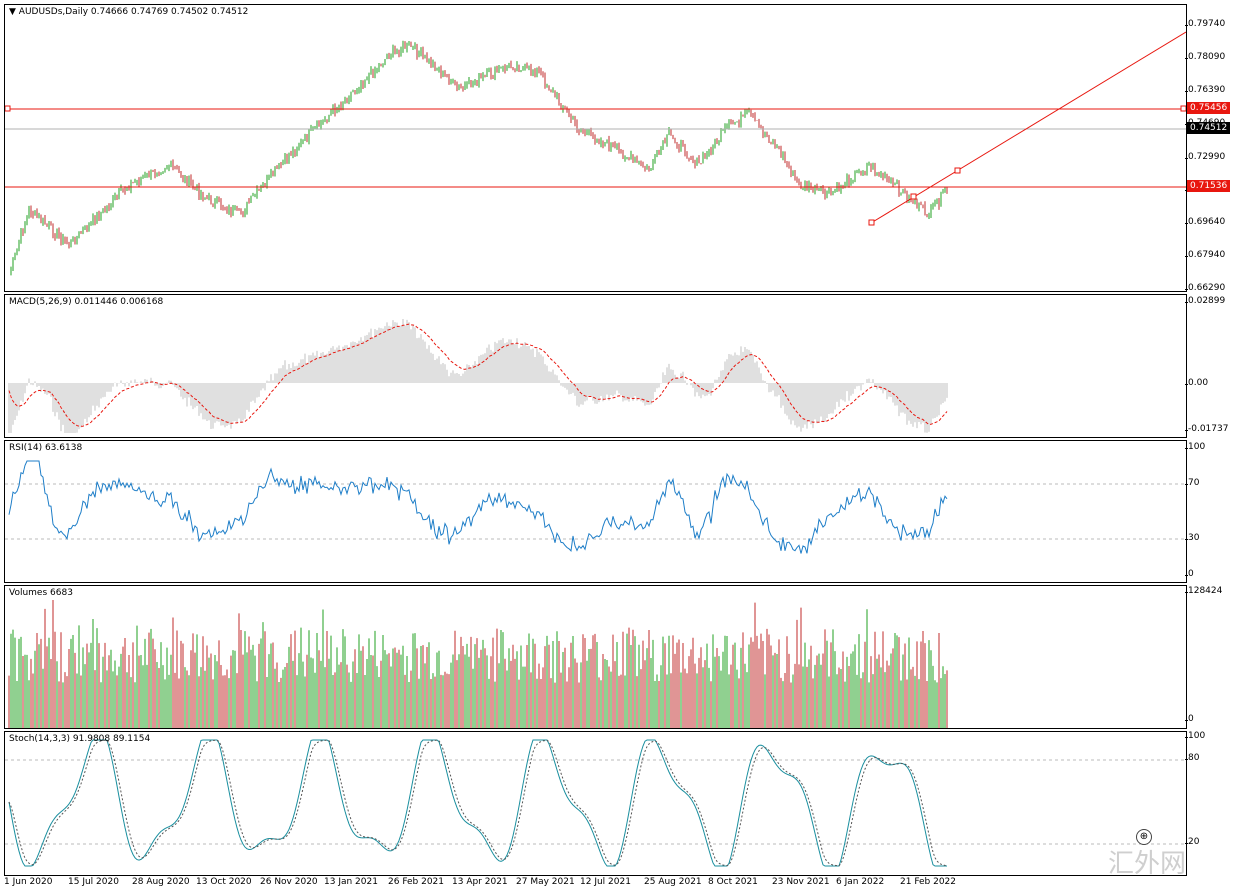  Describe the element at coordinates (1209, 128) in the screenshot. I see `current-price-tag: 0.74512` at that location.